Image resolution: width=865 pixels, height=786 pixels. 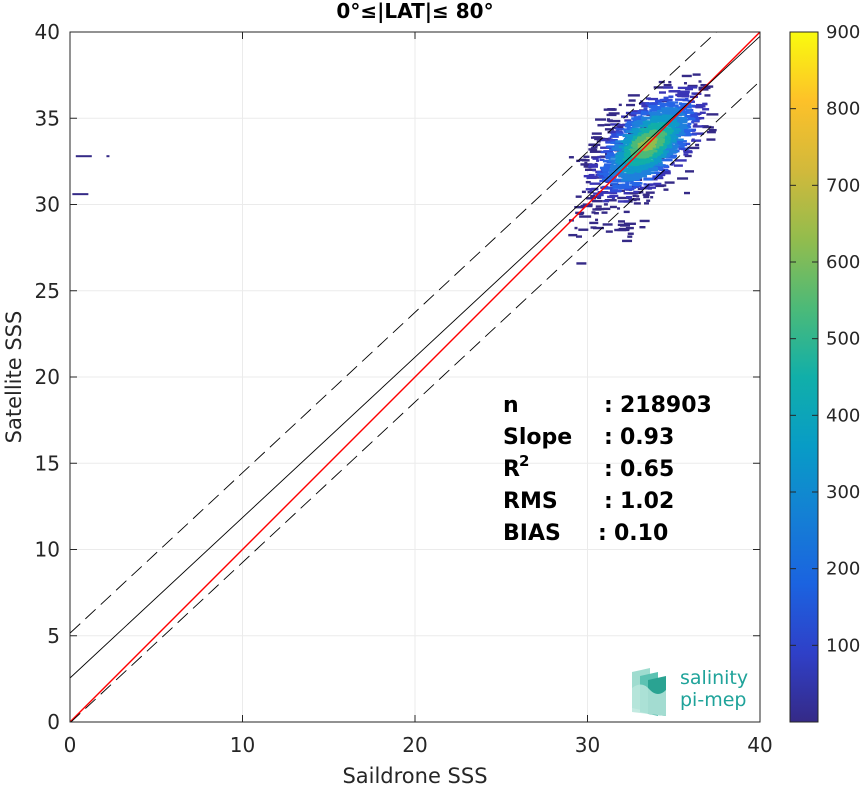 What do you see at coordinates (108, 156) in the screenshot?
I see `outlier-point` at bounding box center [108, 156].